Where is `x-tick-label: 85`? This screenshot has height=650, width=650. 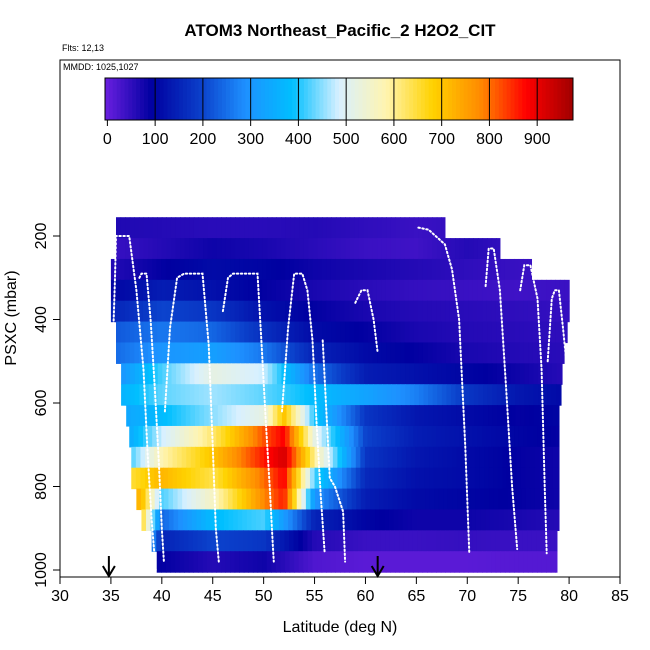 x-tick-label: 85 is located at coordinates (620, 596).